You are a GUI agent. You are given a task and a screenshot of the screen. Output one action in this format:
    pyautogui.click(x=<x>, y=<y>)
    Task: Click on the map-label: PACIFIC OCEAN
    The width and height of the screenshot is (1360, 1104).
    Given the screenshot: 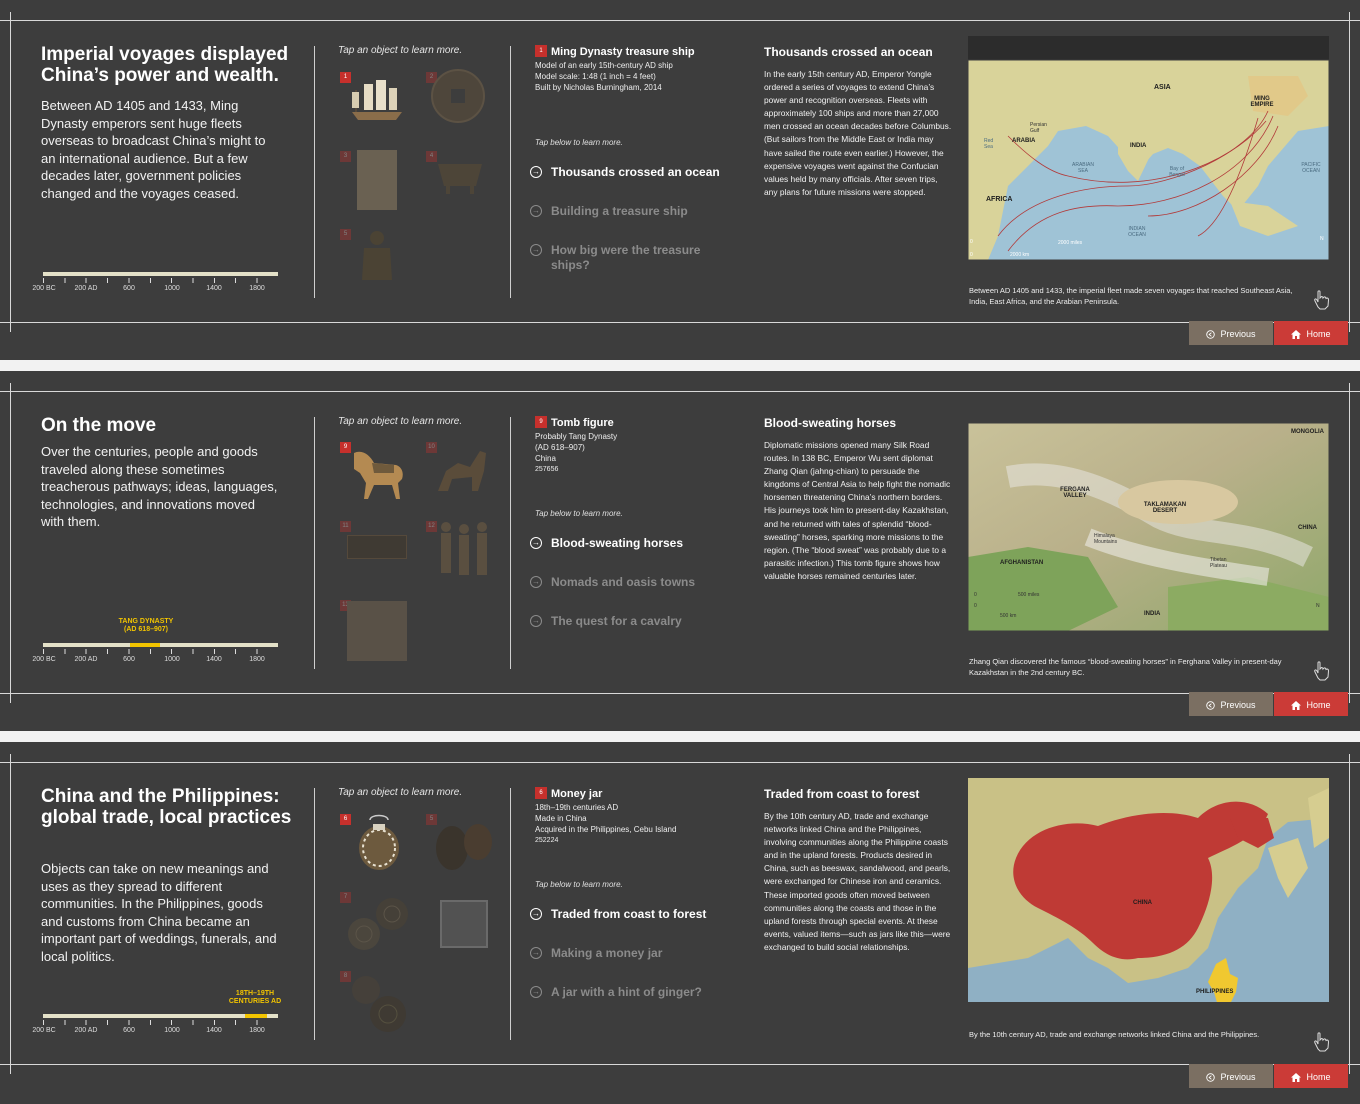 What is the action you would take?
    pyautogui.click(x=1311, y=168)
    